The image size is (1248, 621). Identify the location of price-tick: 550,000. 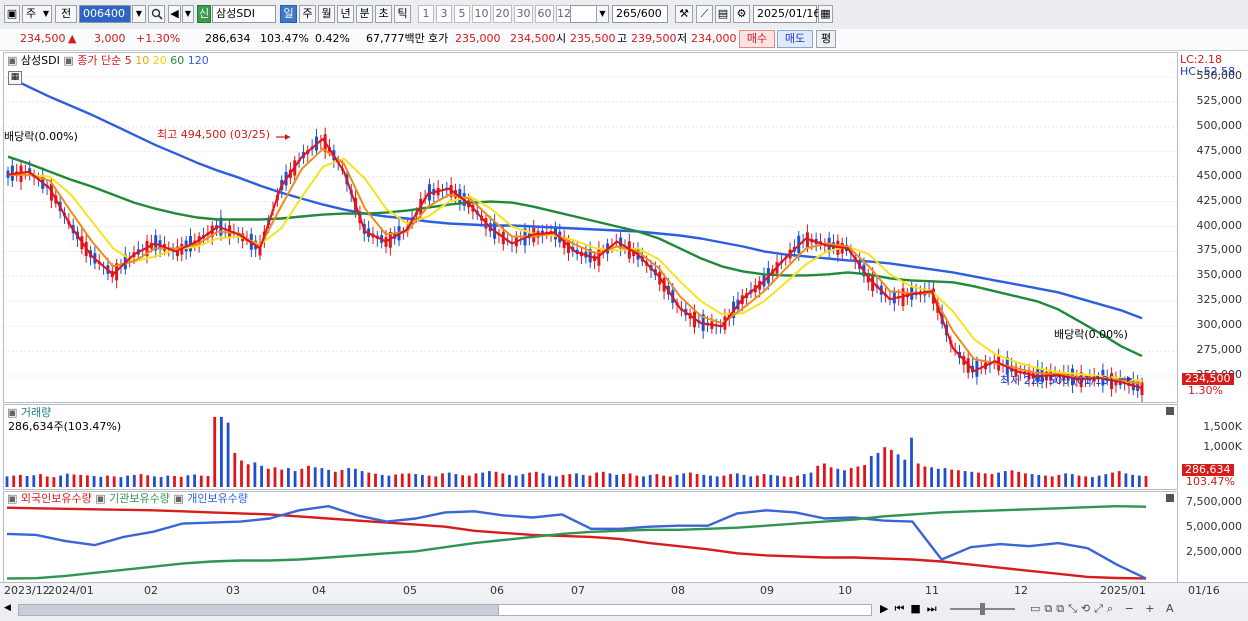
(1219, 75).